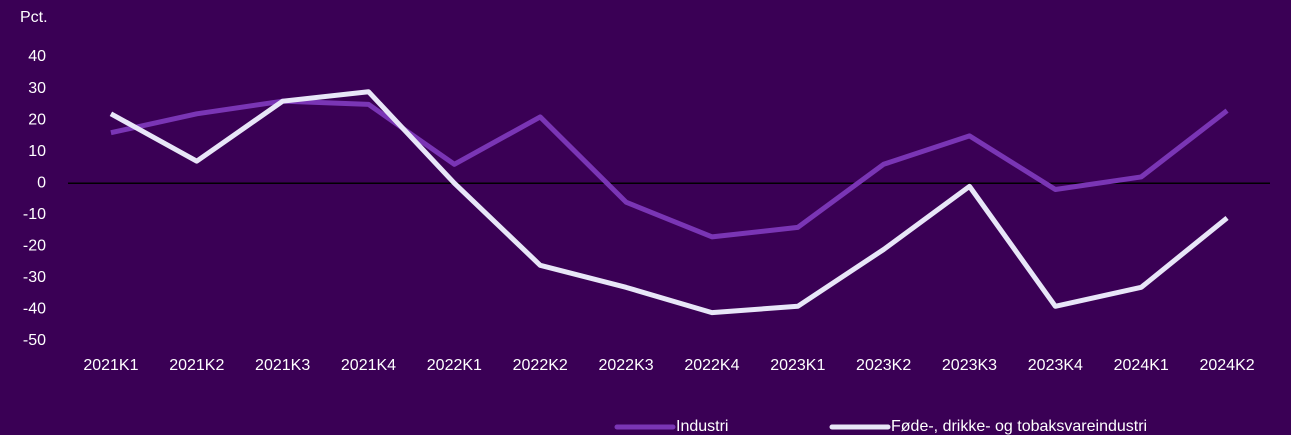  Describe the element at coordinates (1019, 426) in the screenshot. I see `legend-label: Føde-, drikke- og tobaksvareindustri` at that location.